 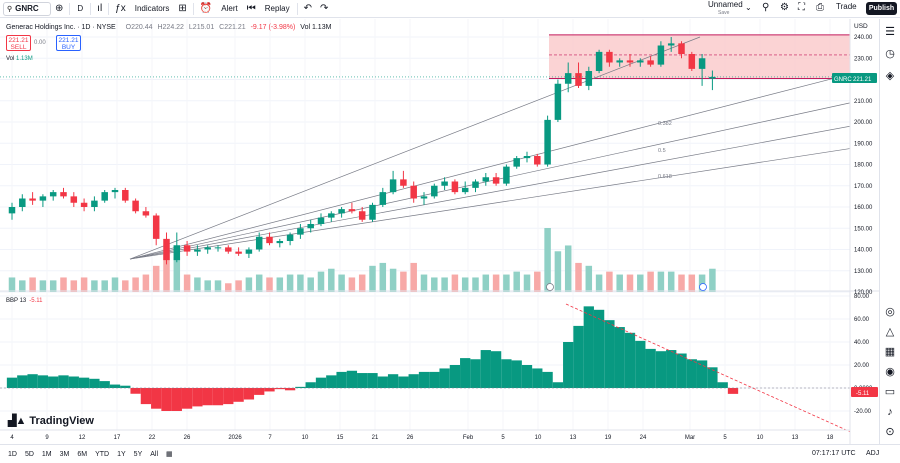 I want to click on range-6m: 6M, so click(x=82, y=454).